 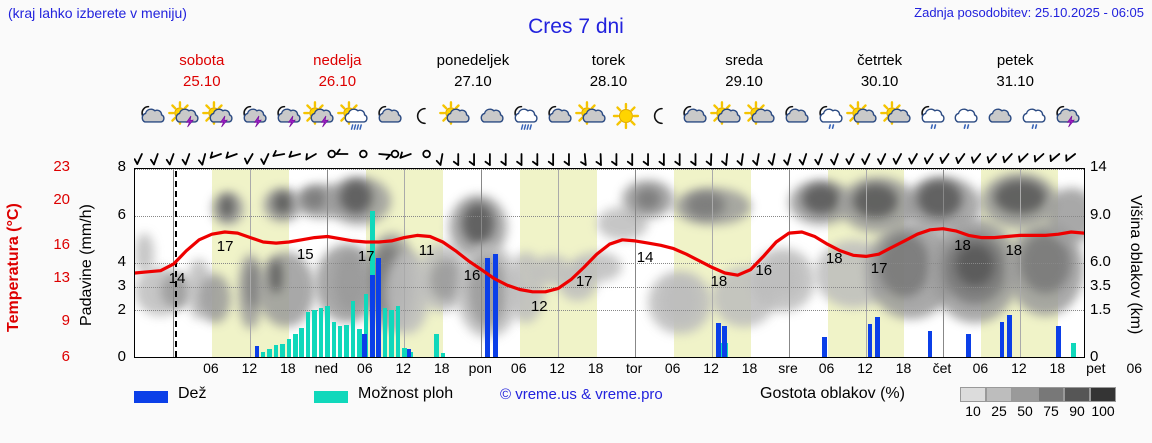 I want to click on cloud-density-stop-label: 100, so click(x=1103, y=411).